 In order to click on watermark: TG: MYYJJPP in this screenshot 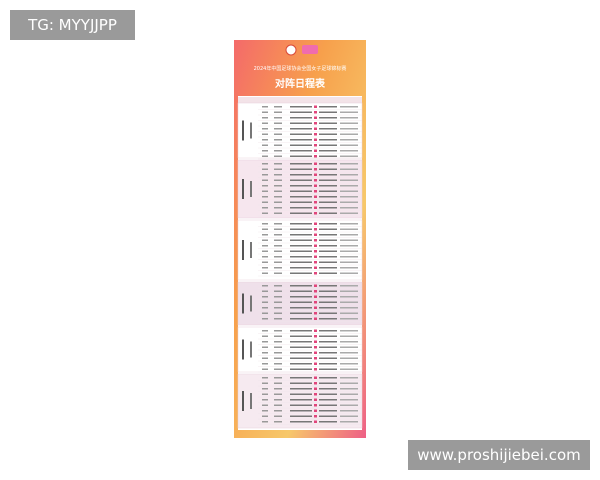, I will do `click(72, 25)`.